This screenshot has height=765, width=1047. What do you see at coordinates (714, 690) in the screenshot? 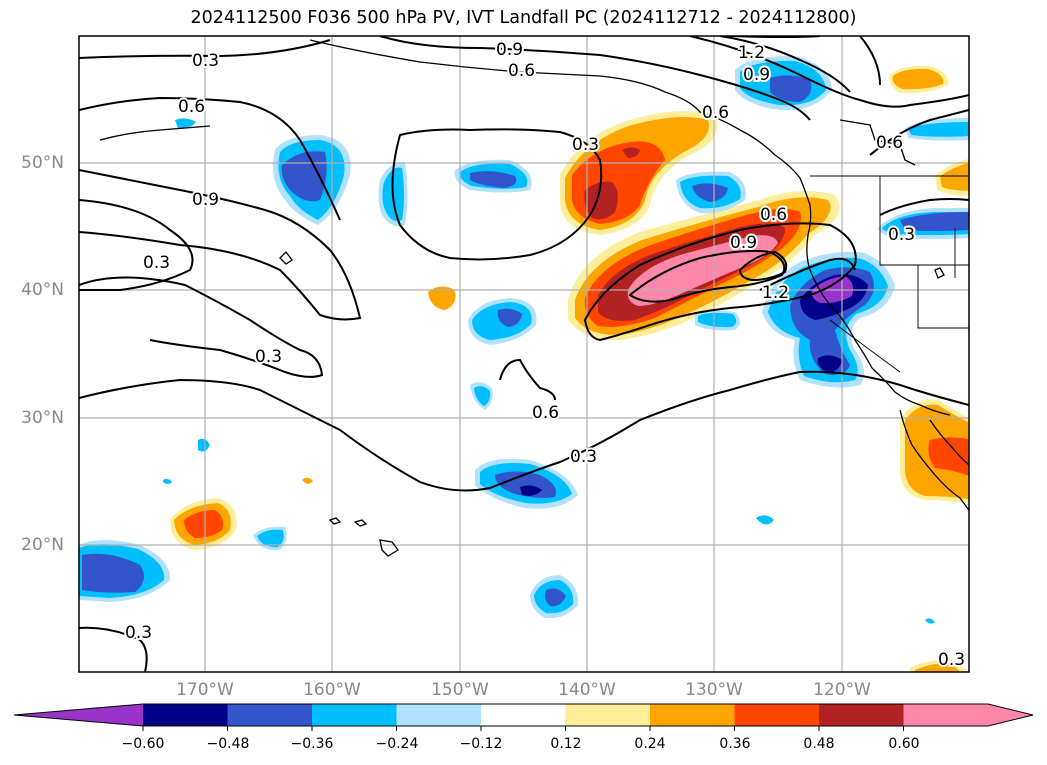
I see `lon-label: 130°W` at bounding box center [714, 690].